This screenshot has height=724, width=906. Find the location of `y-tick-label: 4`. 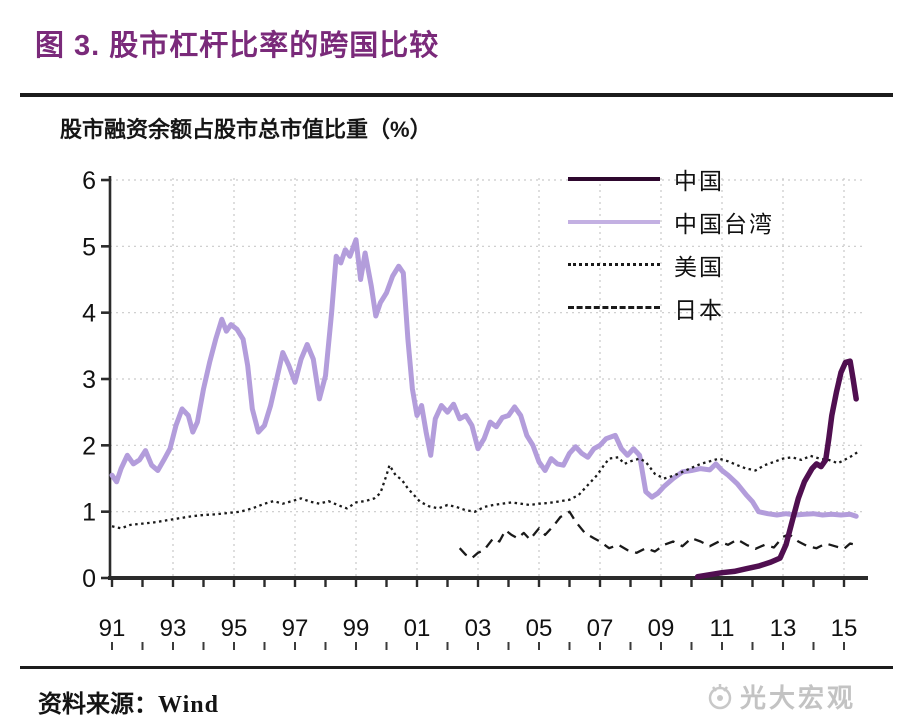

y-tick-label: 4 is located at coordinates (89, 314).